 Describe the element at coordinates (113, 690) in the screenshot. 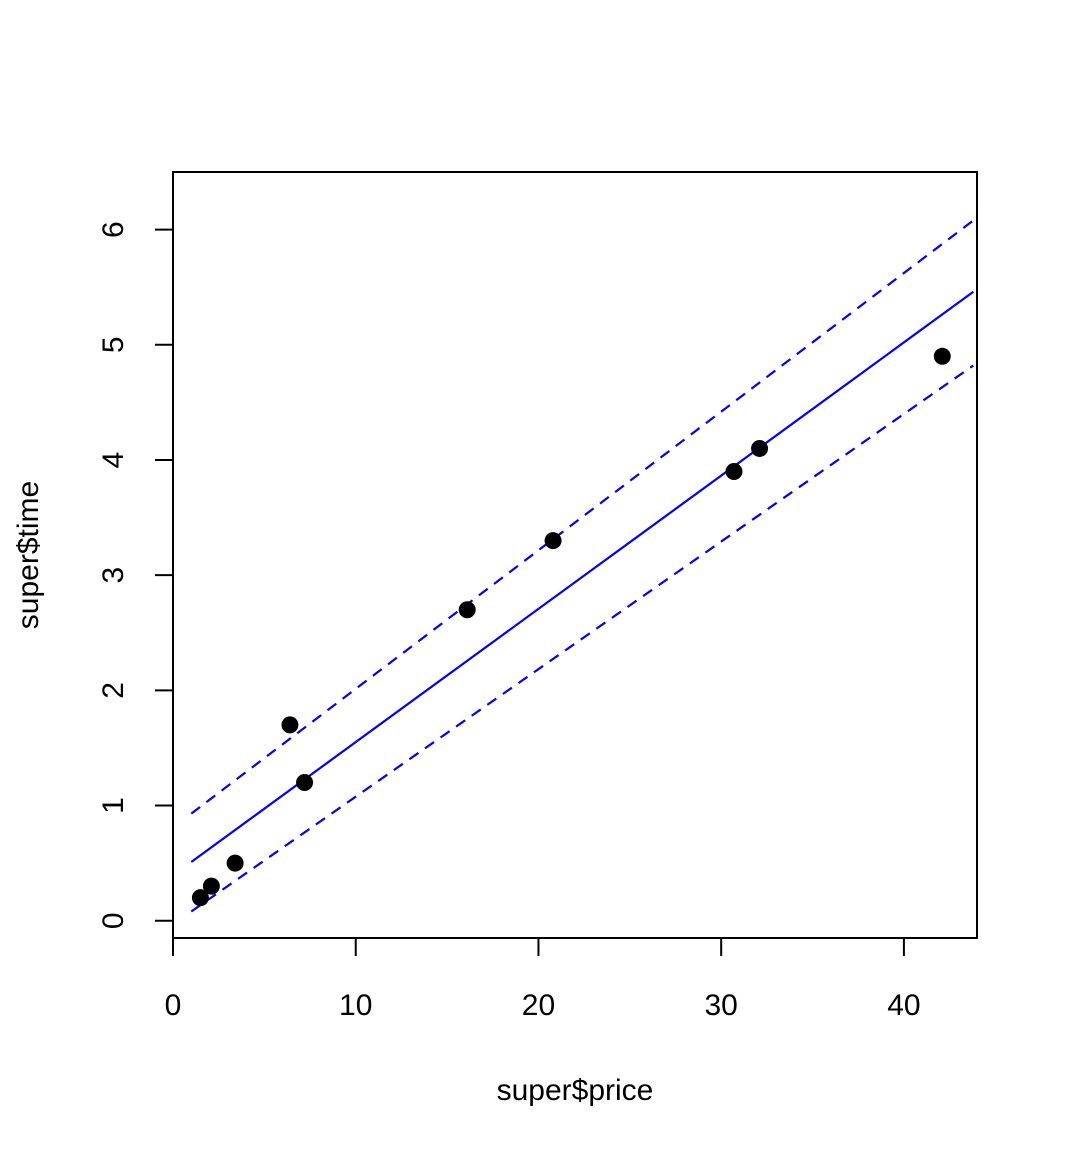

I see `y-tick-label: 2` at that location.